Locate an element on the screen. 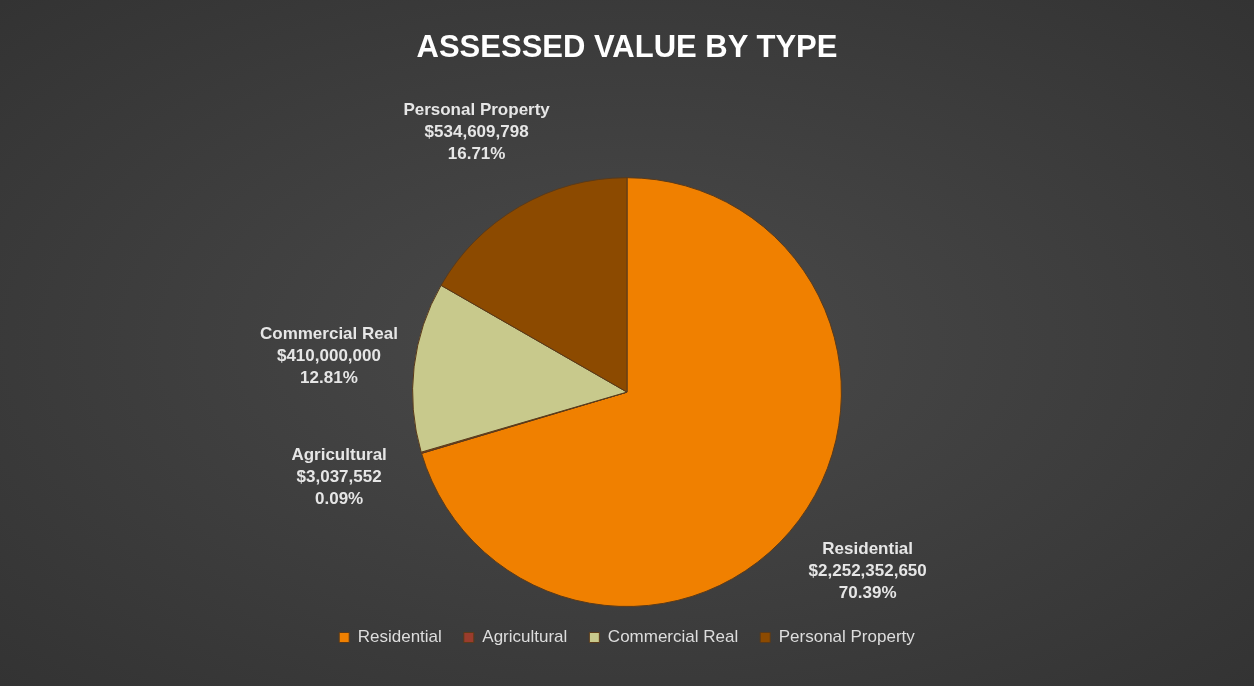 The height and width of the screenshot is (686, 1254). slice-label: Commercial Real is located at coordinates (328, 334).